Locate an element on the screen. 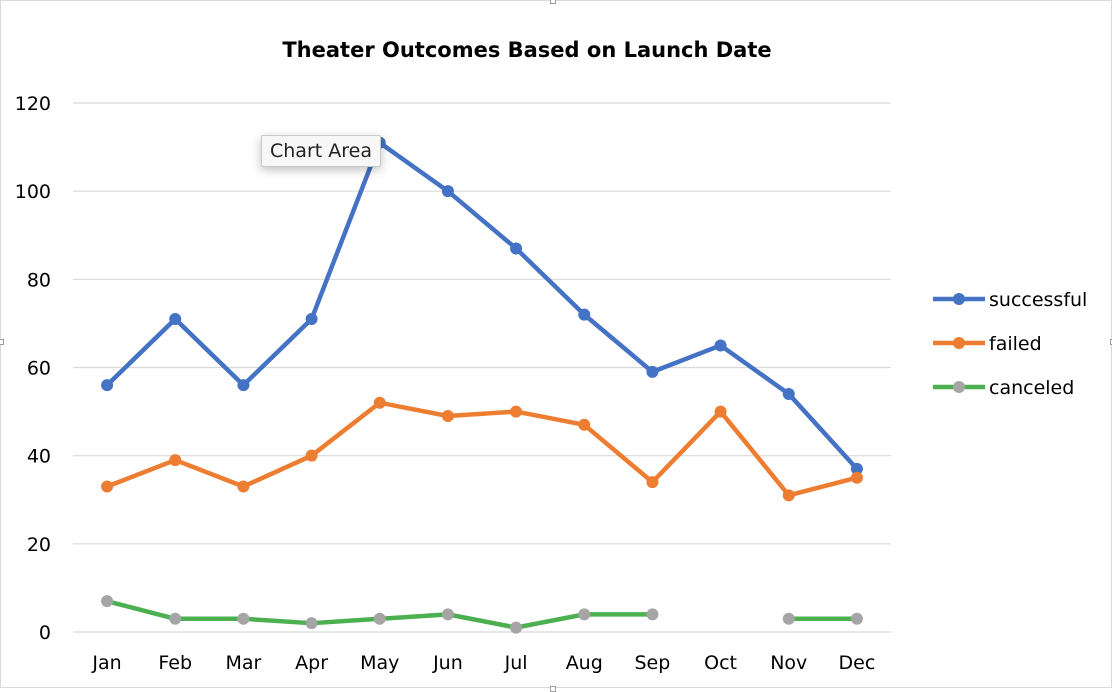  y-tick-label: 40 is located at coordinates (39, 457).